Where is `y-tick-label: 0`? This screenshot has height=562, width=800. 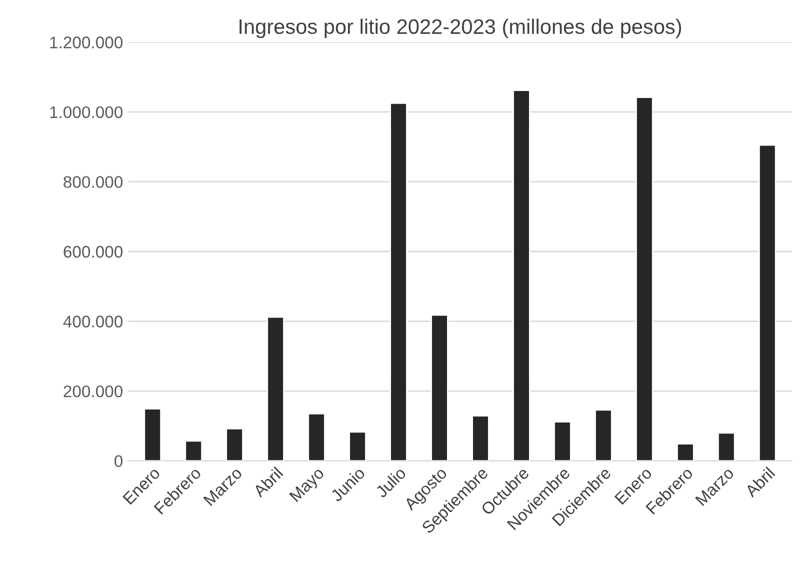
y-tick-label: 0 is located at coordinates (118, 461).